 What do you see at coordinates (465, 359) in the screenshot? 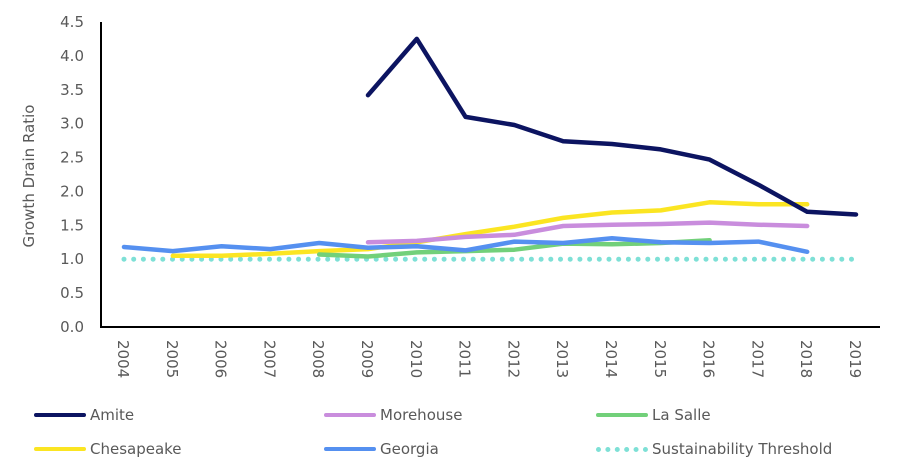
I see `x-tick-label: 2011` at bounding box center [465, 359].